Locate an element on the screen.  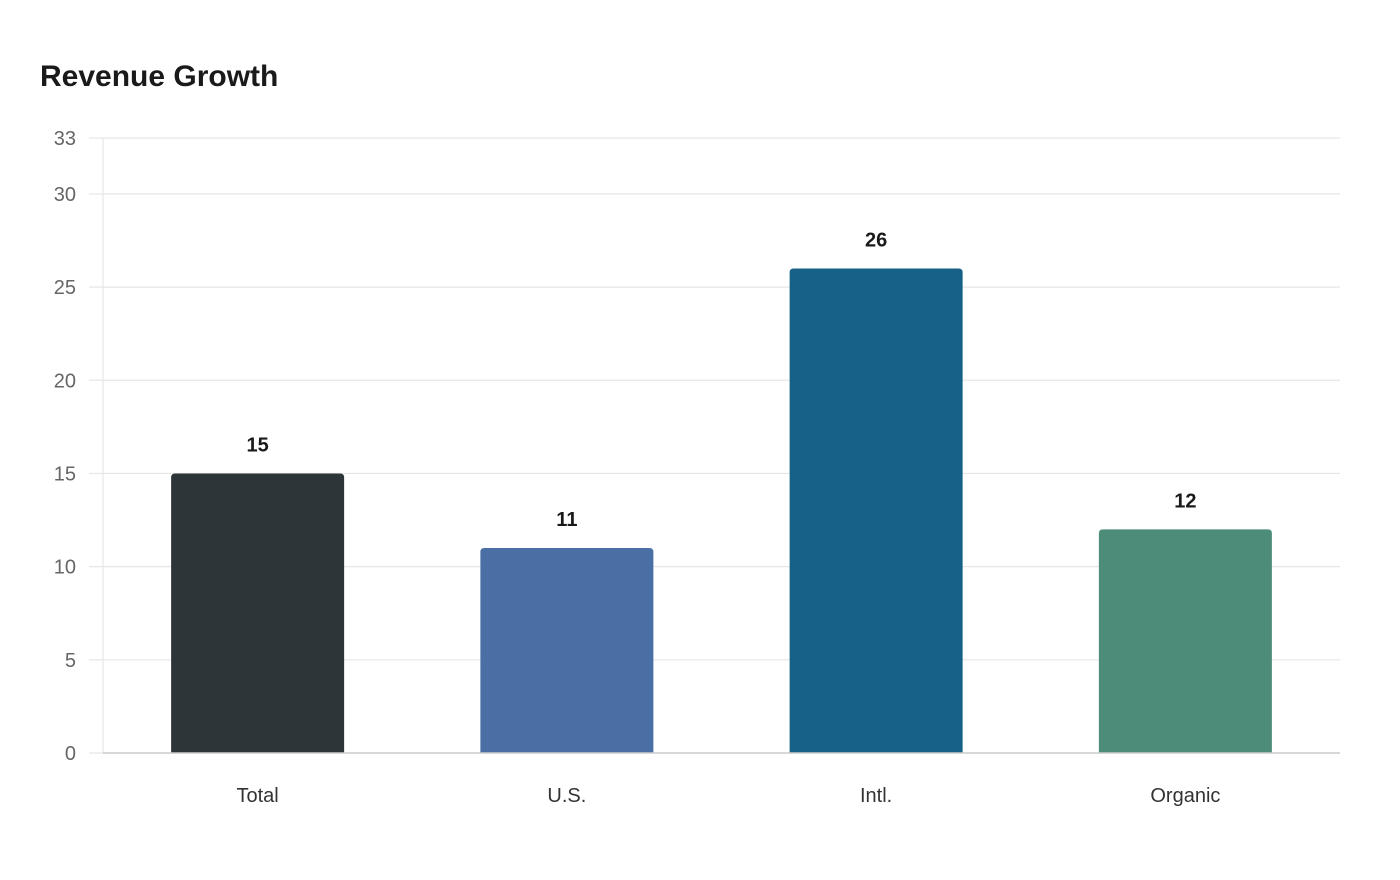
x-tick-label: Total is located at coordinates (258, 796).